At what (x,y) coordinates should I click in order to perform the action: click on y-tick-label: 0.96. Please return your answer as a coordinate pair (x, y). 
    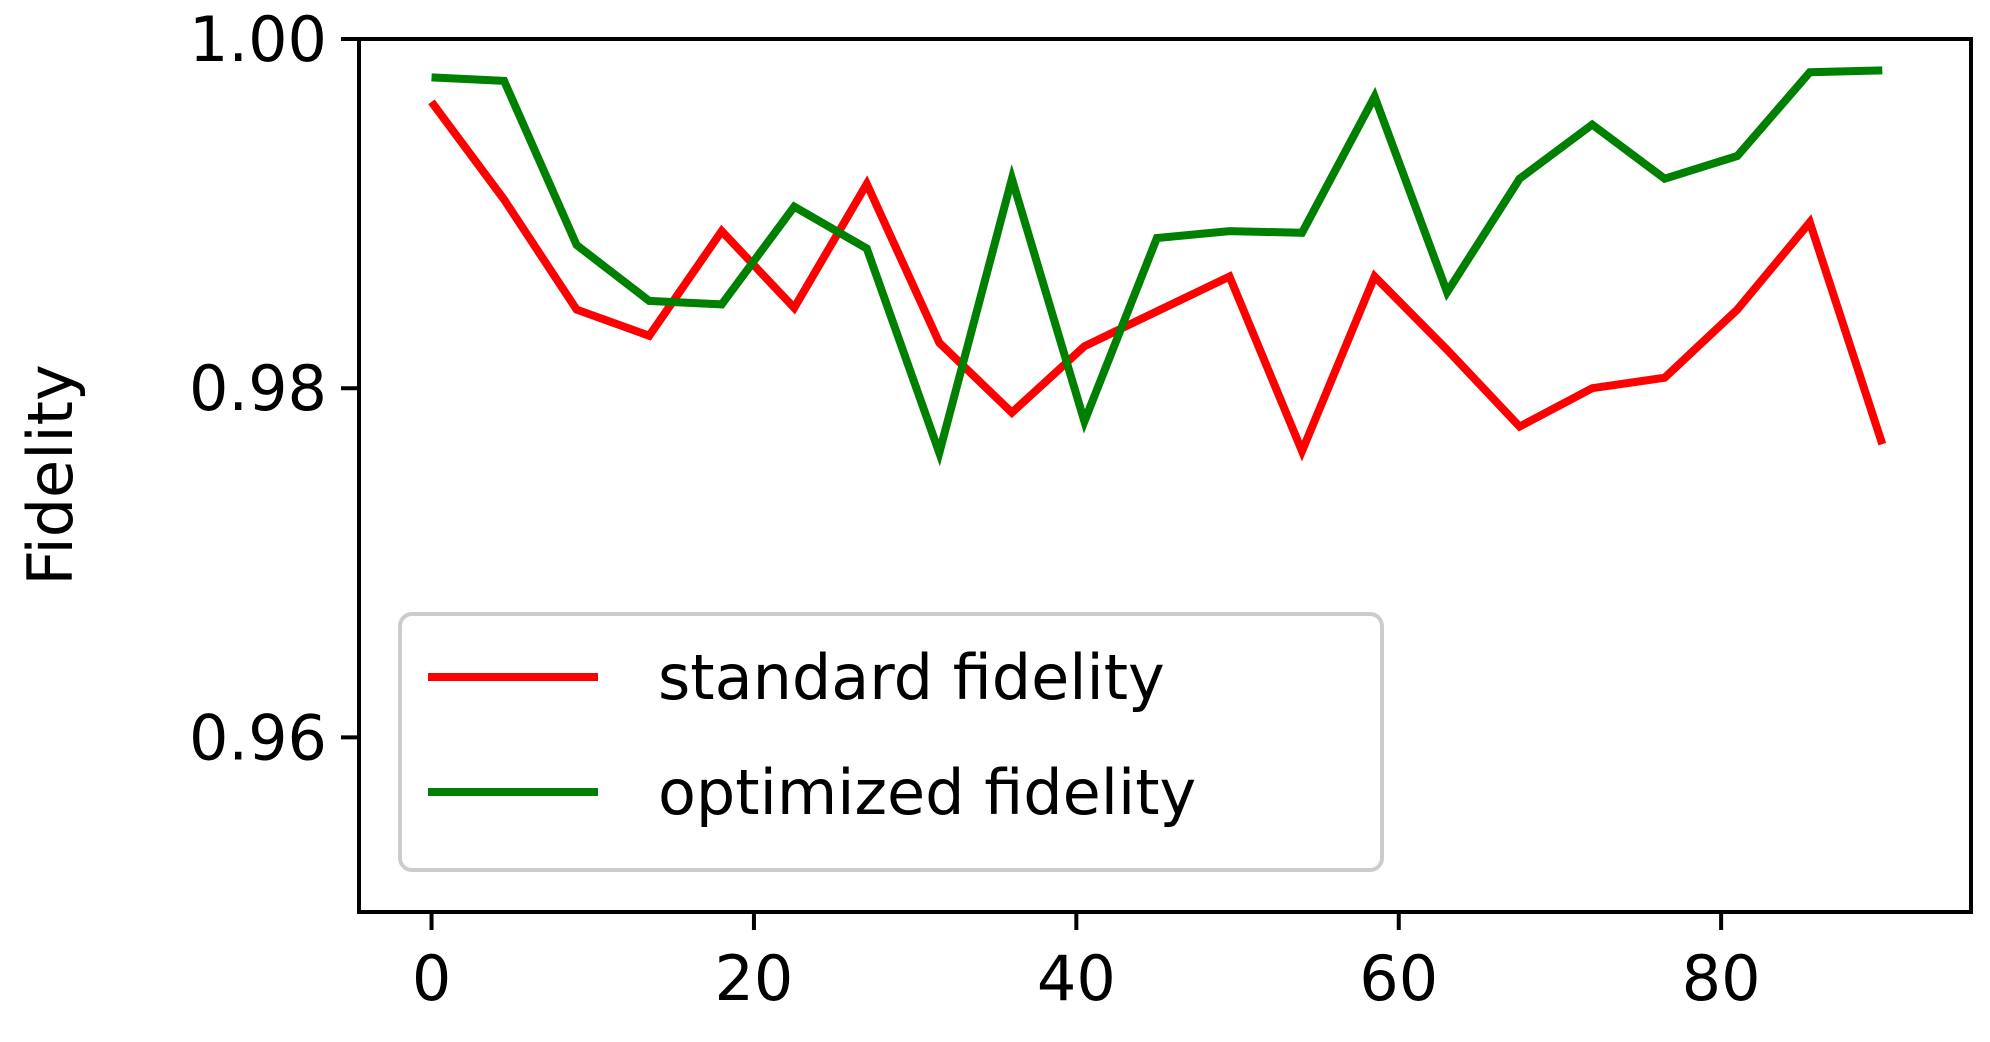
    Looking at the image, I should click on (258, 737).